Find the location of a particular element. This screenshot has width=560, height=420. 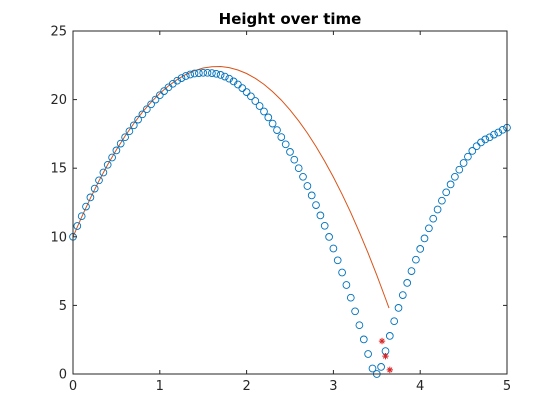

y-tick-label: 5 is located at coordinates (63, 306).